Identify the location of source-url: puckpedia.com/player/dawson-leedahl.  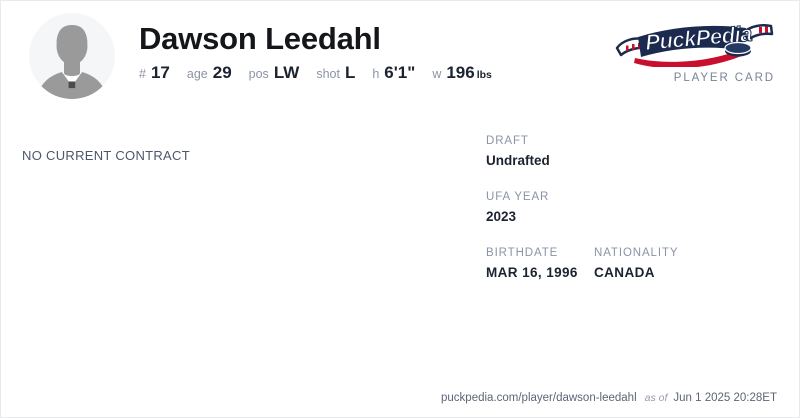
(539, 398).